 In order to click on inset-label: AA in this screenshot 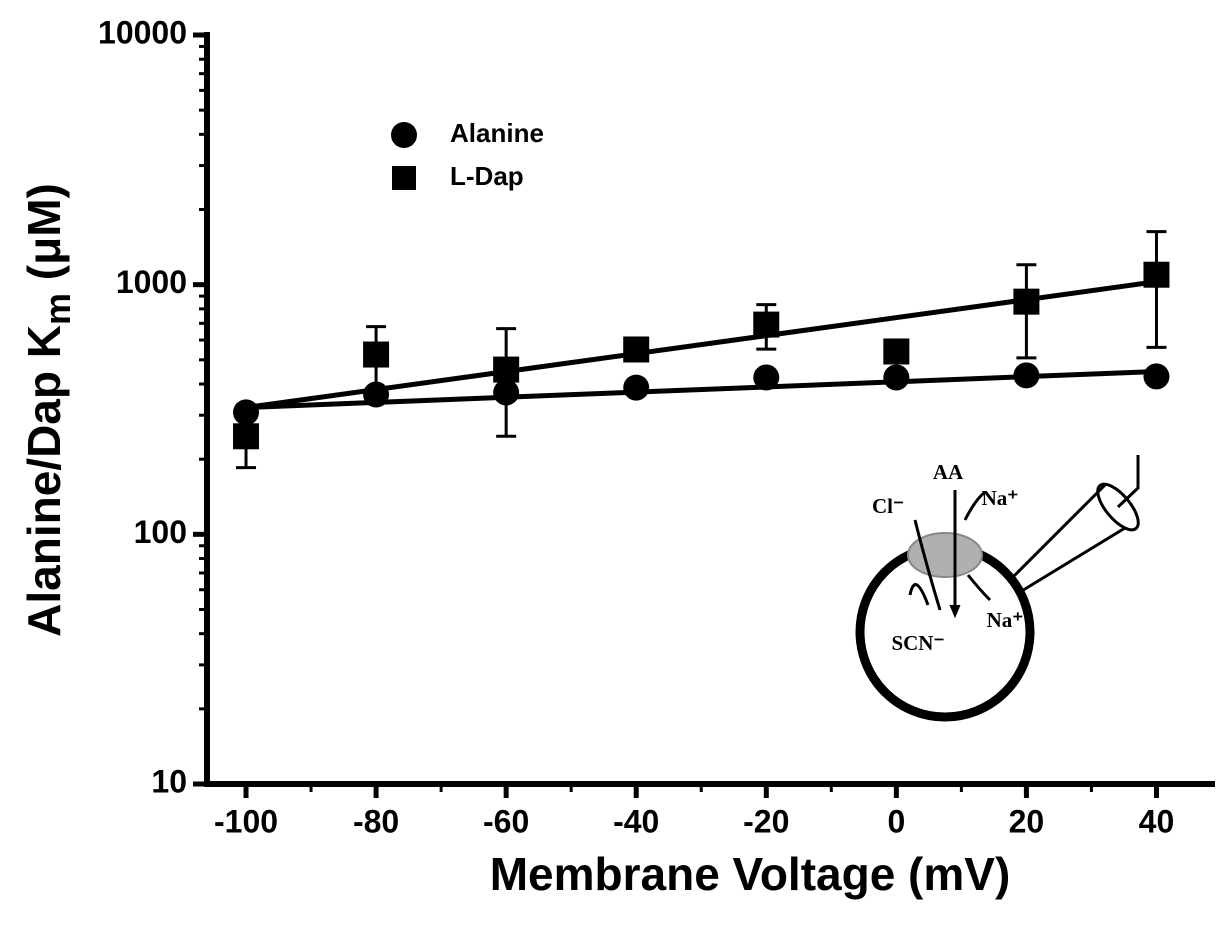, I will do `click(948, 472)`.